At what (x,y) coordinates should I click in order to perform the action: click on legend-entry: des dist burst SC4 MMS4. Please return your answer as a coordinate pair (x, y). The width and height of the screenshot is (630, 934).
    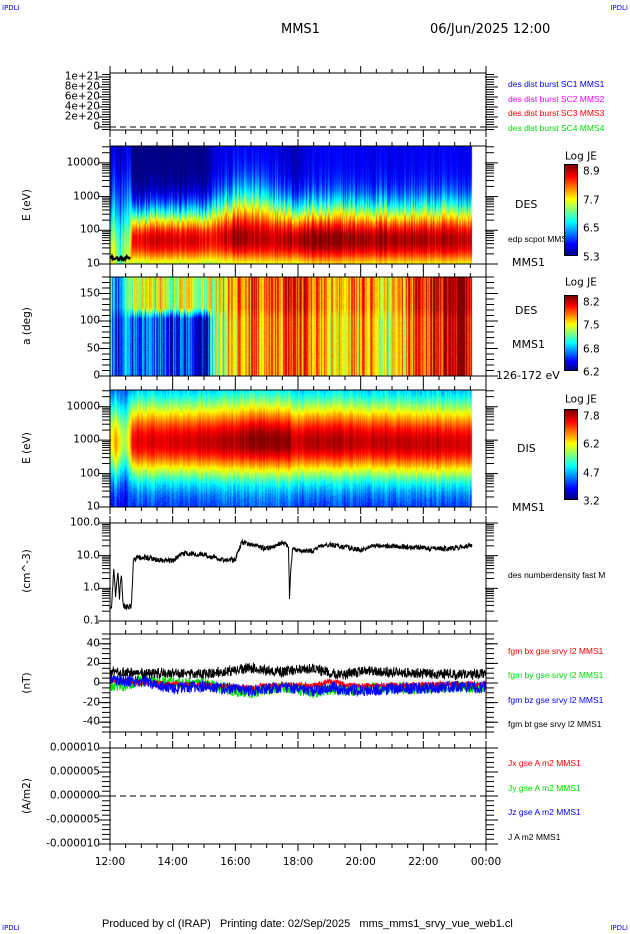
    Looking at the image, I should click on (556, 128).